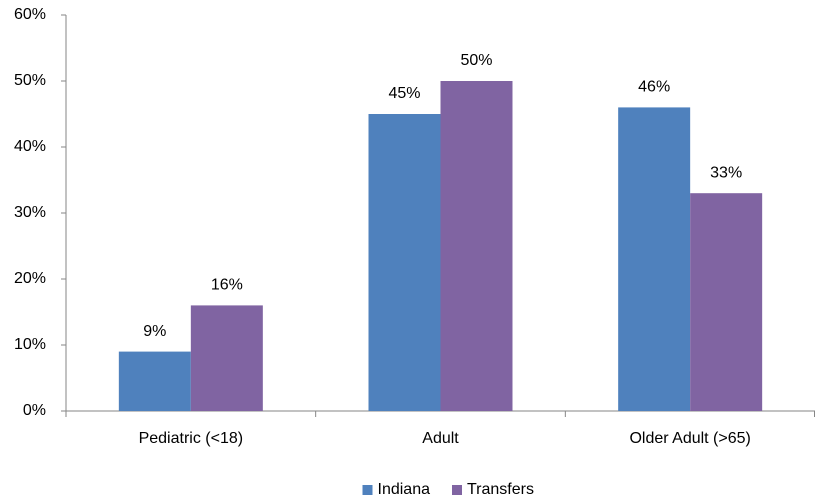 Image resolution: width=815 pixels, height=501 pixels. What do you see at coordinates (440, 438) in the screenshot?
I see `x-tick-label: Adult` at bounding box center [440, 438].